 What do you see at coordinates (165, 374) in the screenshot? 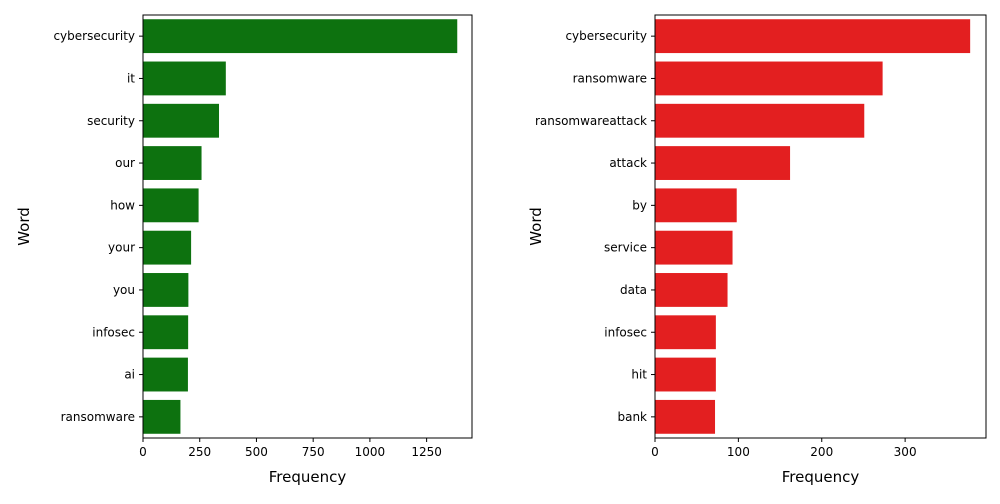
I see `bar-ai` at bounding box center [165, 374].